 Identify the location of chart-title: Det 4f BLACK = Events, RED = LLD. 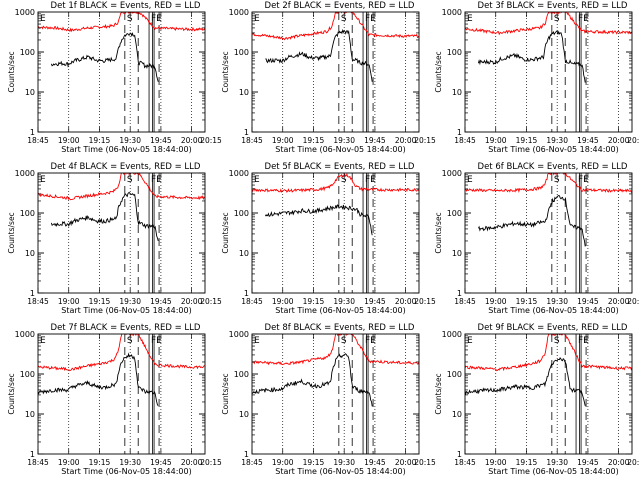
(126, 167).